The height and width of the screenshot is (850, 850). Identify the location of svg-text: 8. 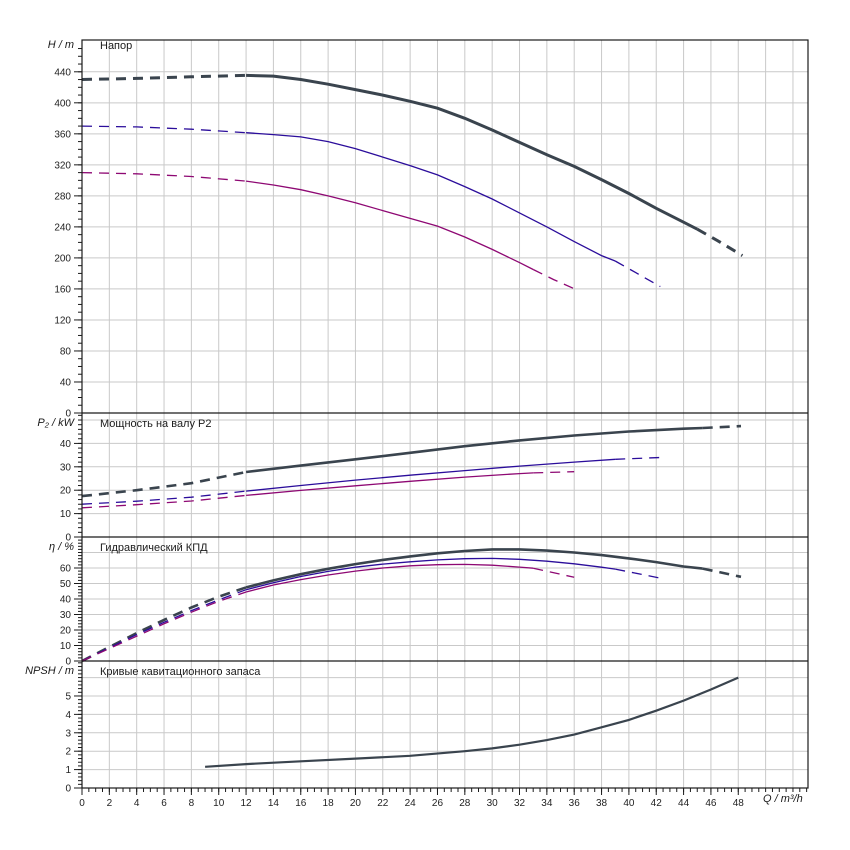
(192, 803).